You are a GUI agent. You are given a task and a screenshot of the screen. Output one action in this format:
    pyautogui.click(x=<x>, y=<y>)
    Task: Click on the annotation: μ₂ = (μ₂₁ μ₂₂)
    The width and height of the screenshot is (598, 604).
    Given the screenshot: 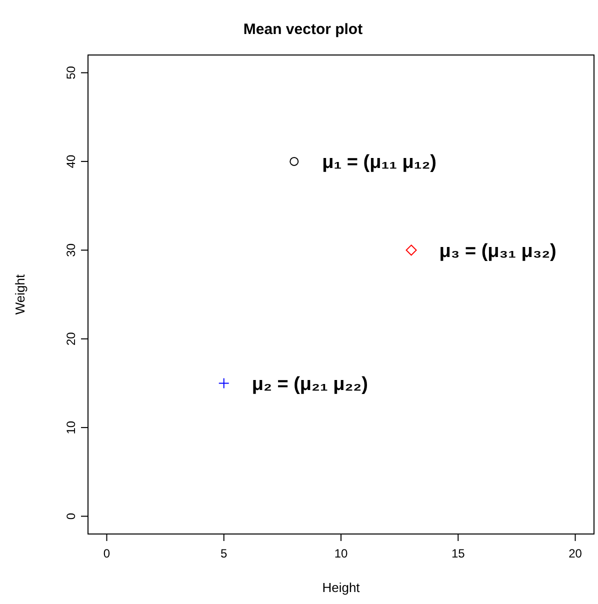 What is the action you would take?
    pyautogui.click(x=310, y=384)
    